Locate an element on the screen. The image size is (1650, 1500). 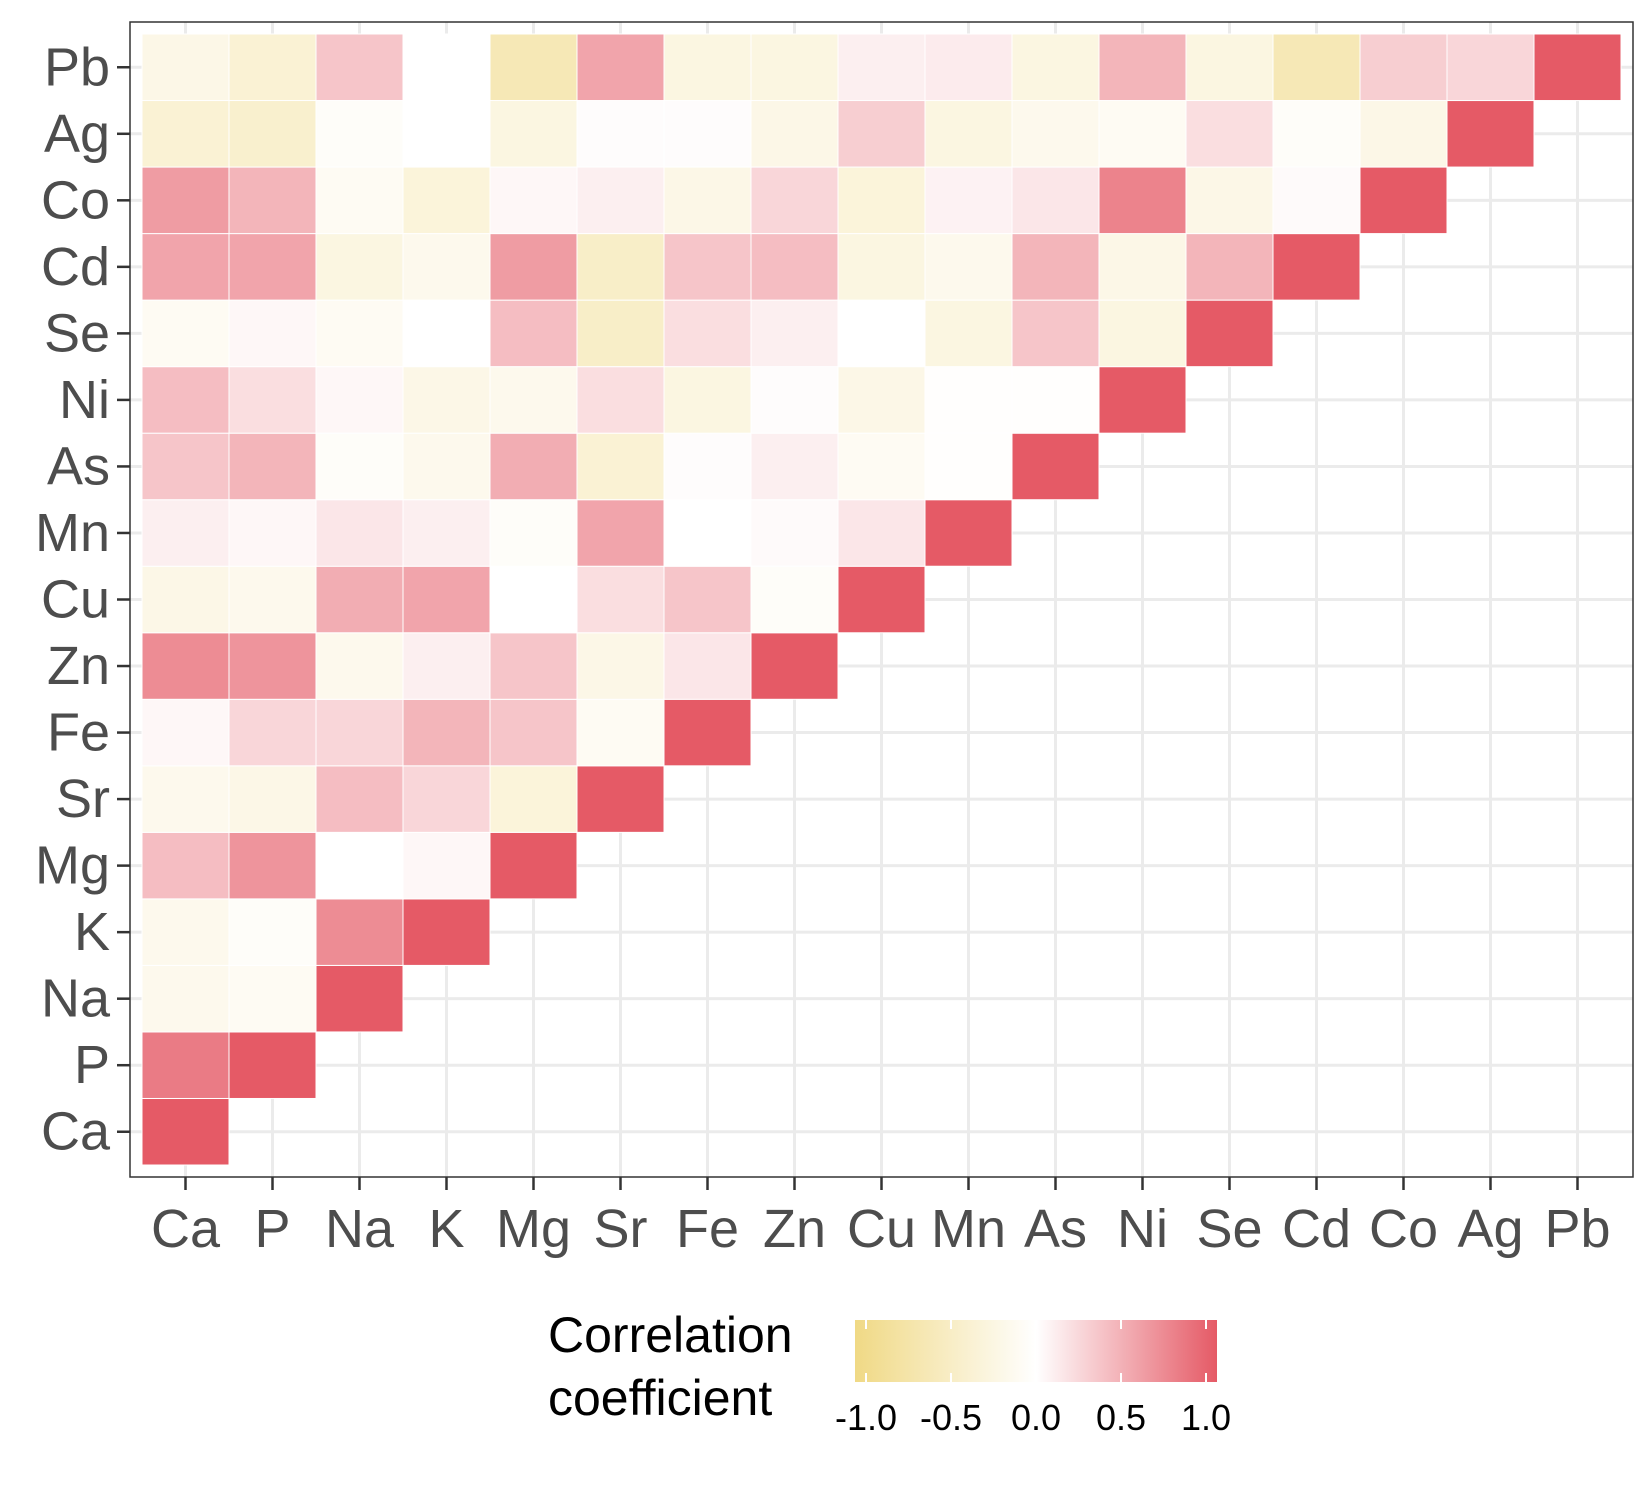
heatmap-cell-k-k is located at coordinates (446, 932).